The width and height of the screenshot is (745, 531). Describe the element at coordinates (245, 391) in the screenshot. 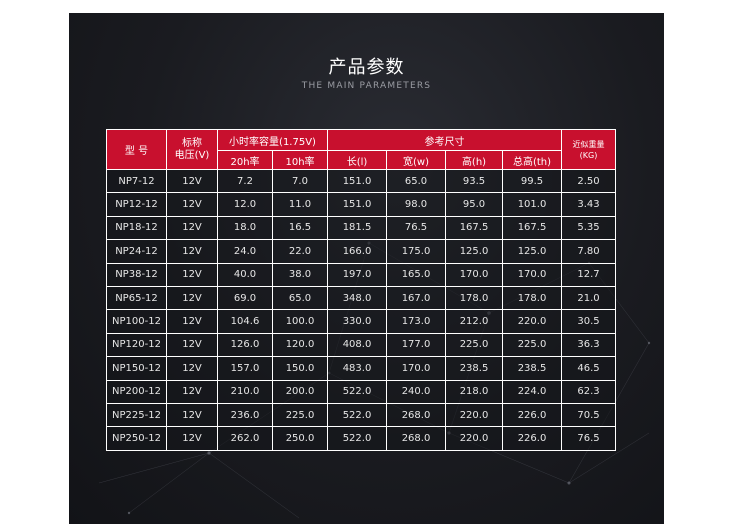

I see `cell-capacity-20h: 210.0` at that location.